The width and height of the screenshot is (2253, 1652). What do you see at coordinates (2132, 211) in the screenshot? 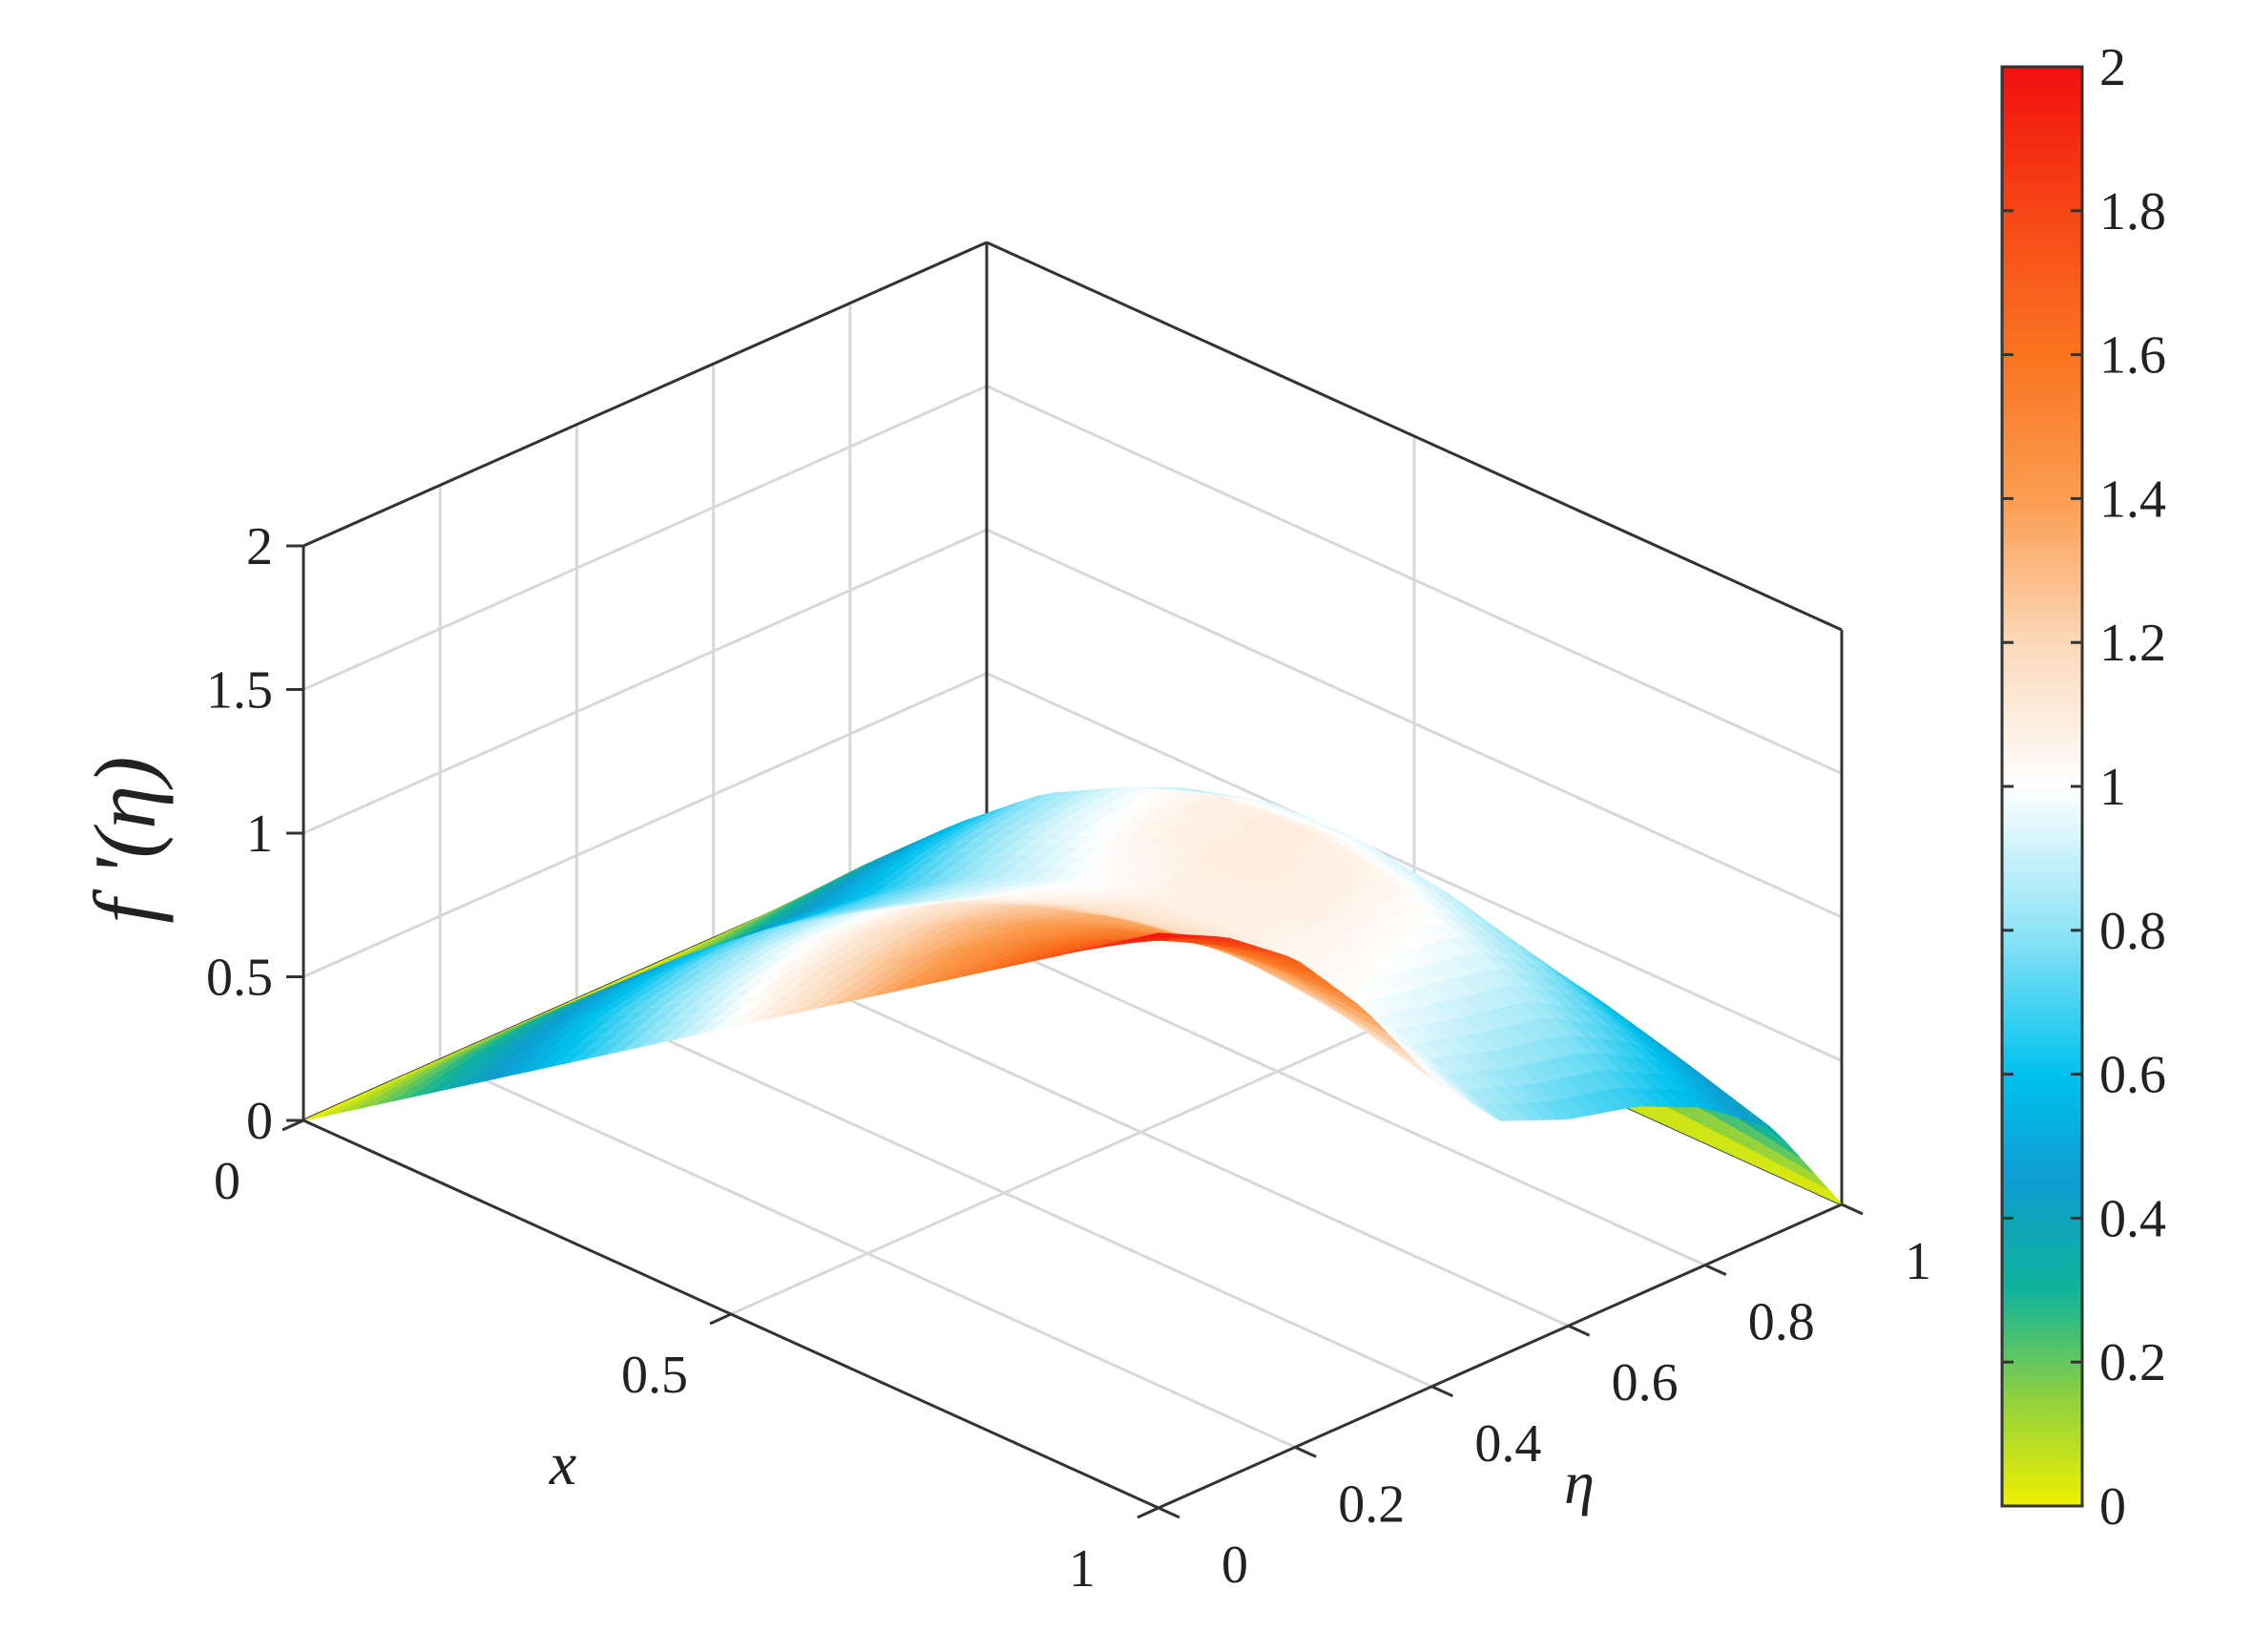
I see `colorbar-tick-label: 1.8` at bounding box center [2132, 211].